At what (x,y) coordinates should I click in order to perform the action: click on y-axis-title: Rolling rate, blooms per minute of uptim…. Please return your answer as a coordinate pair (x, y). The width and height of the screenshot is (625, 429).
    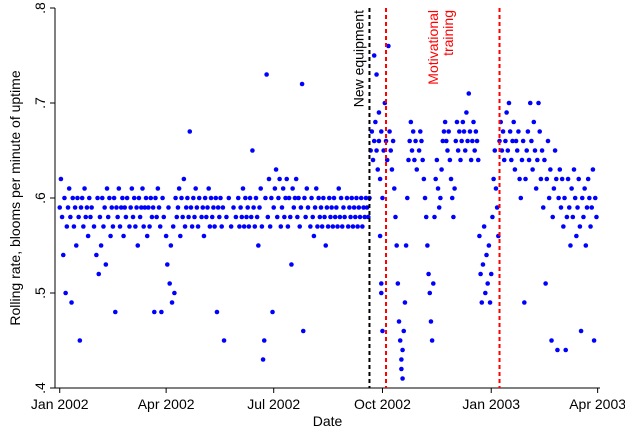
    Looking at the image, I should click on (15, 197).